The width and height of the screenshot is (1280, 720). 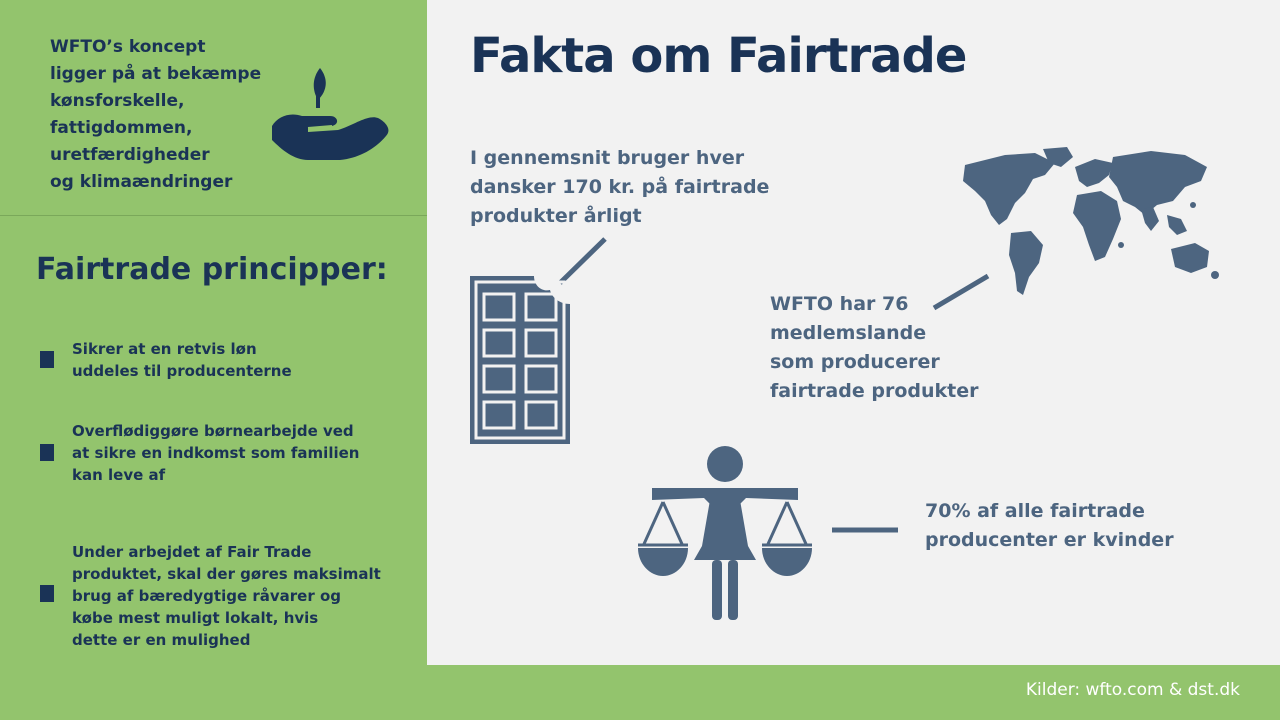 I want to click on connector-line-chocolate, so click(x=582, y=261).